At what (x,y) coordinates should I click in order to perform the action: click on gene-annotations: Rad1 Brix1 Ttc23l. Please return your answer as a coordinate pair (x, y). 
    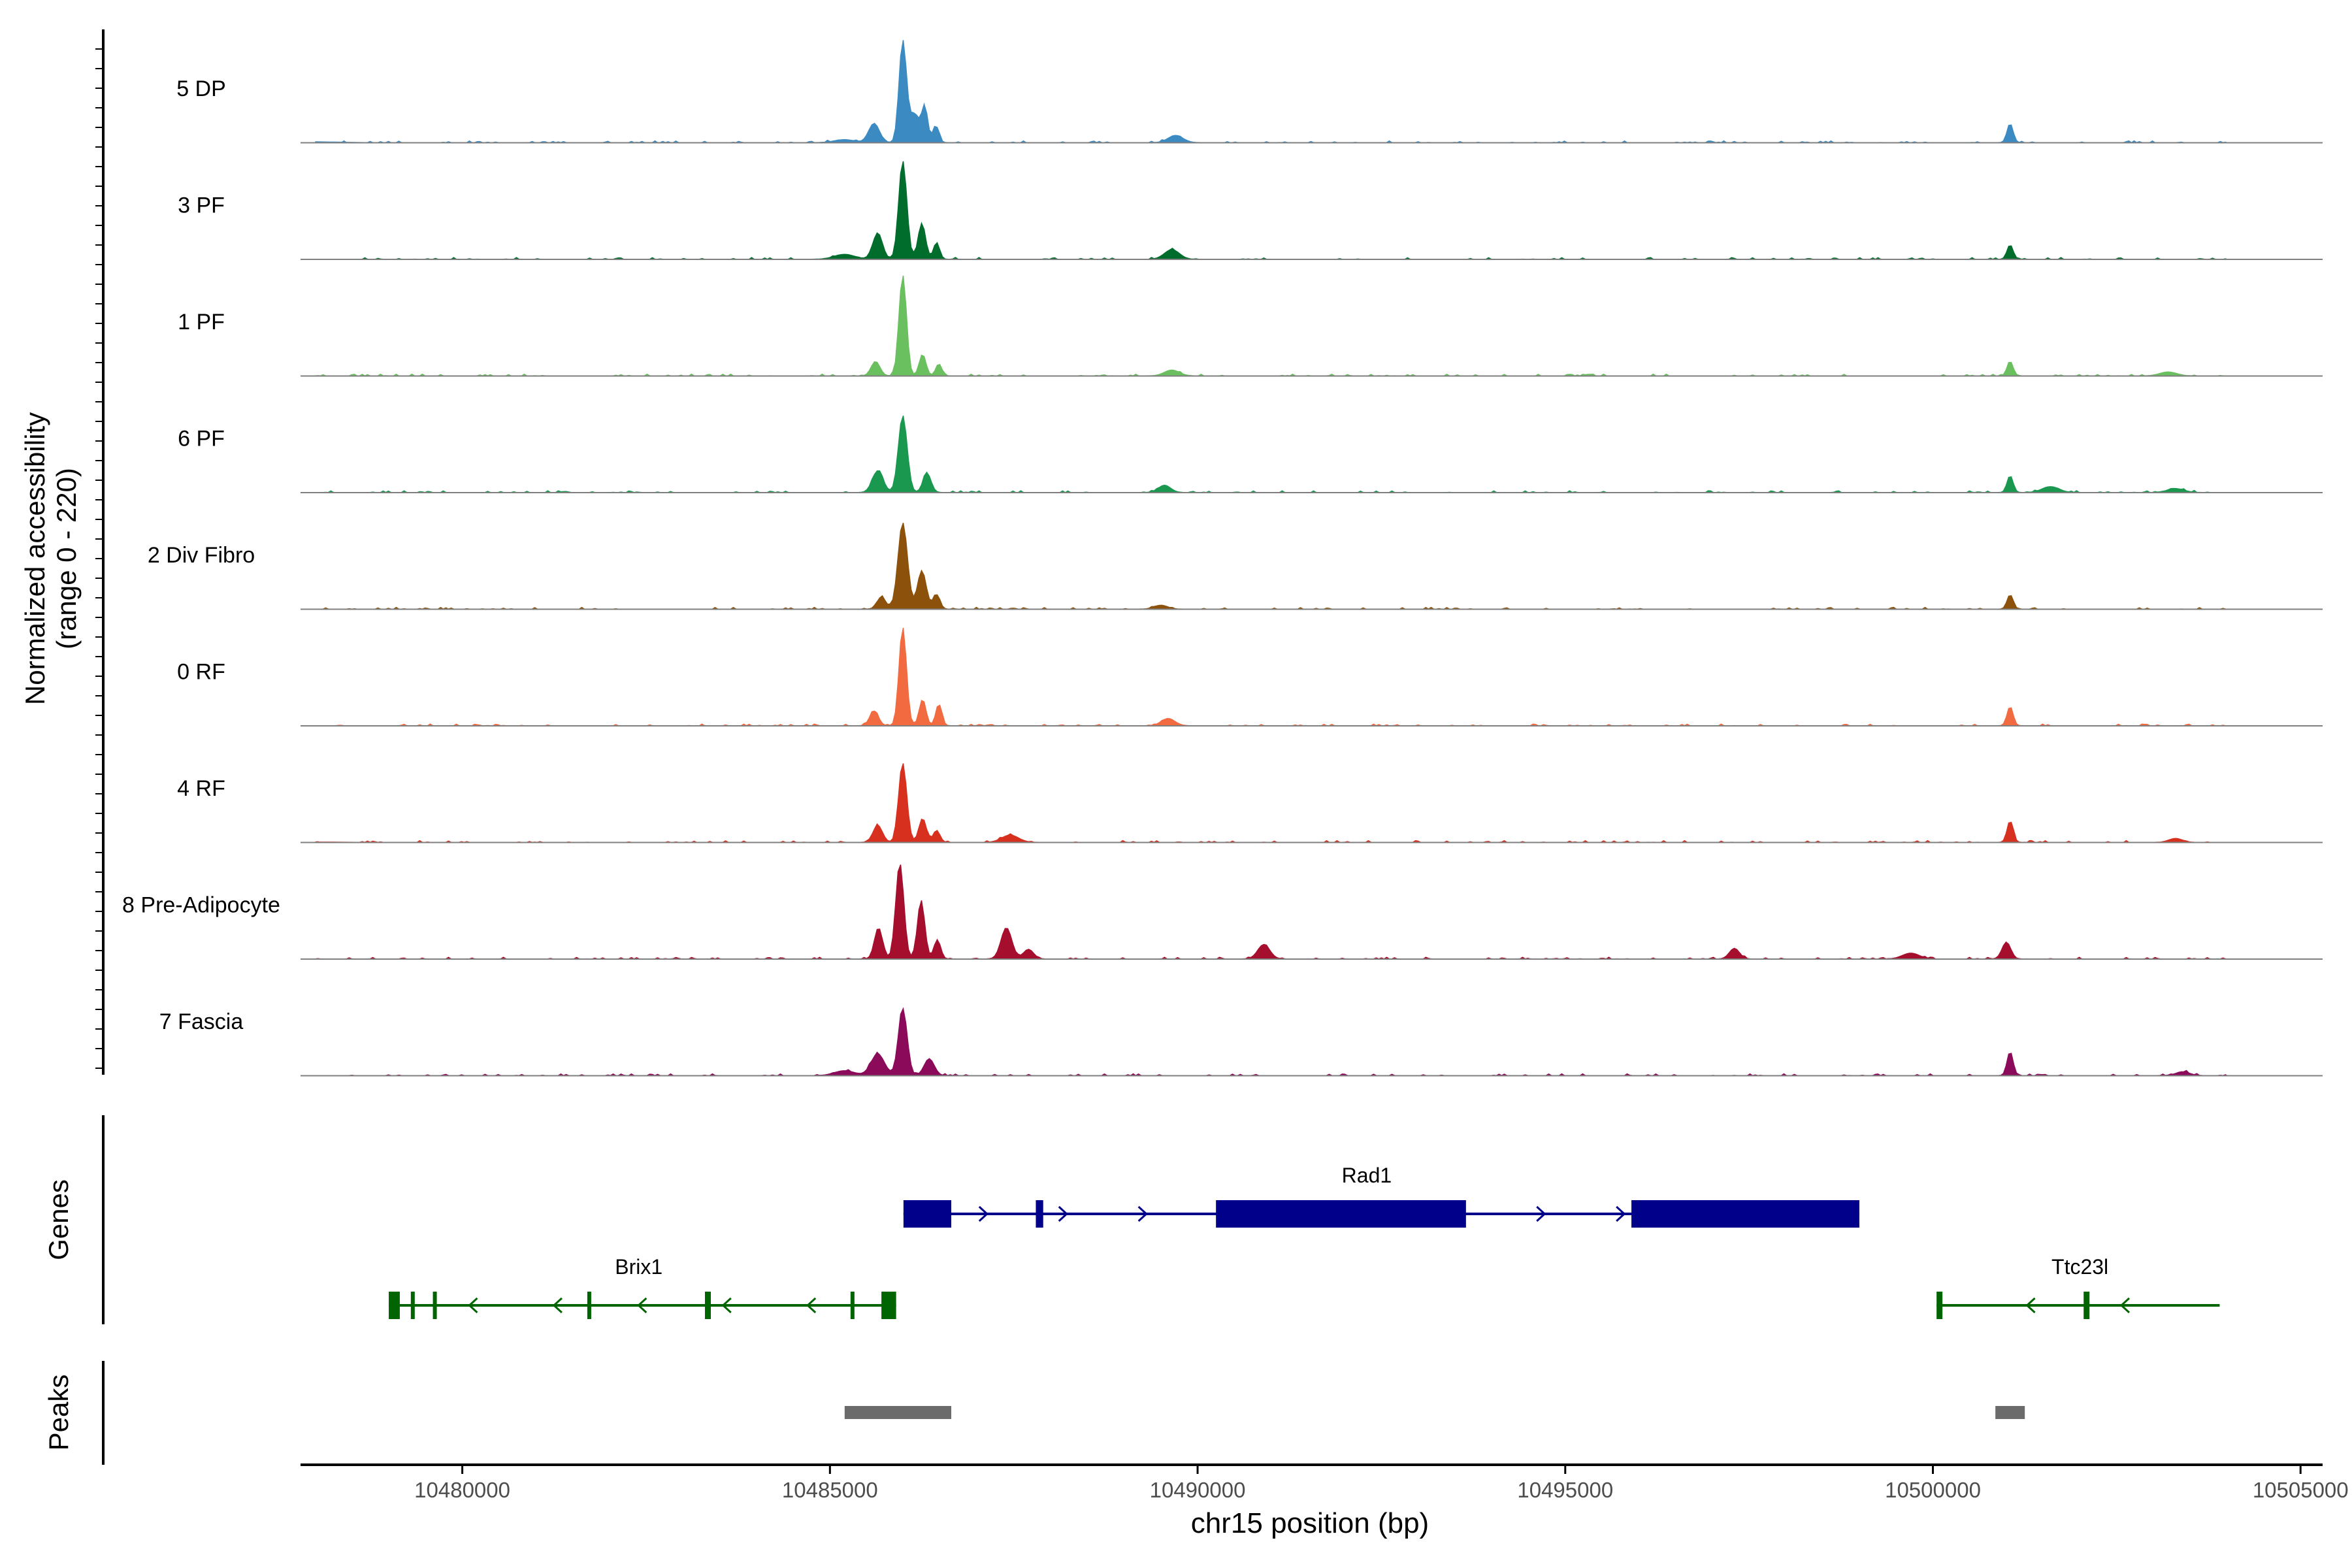
    Looking at the image, I should click on (1304, 1241).